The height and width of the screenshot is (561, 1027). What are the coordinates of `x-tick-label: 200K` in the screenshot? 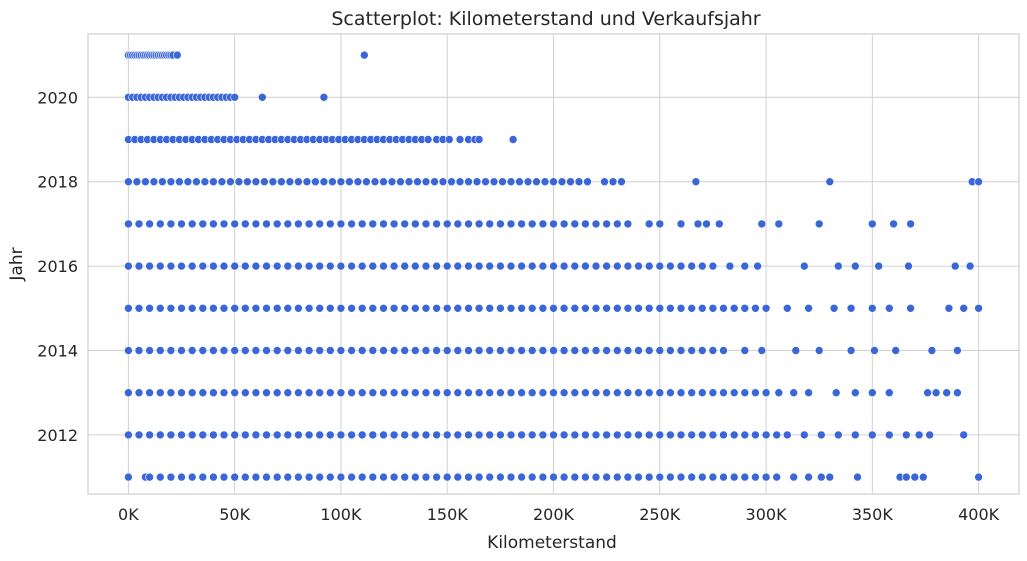 It's located at (554, 514).